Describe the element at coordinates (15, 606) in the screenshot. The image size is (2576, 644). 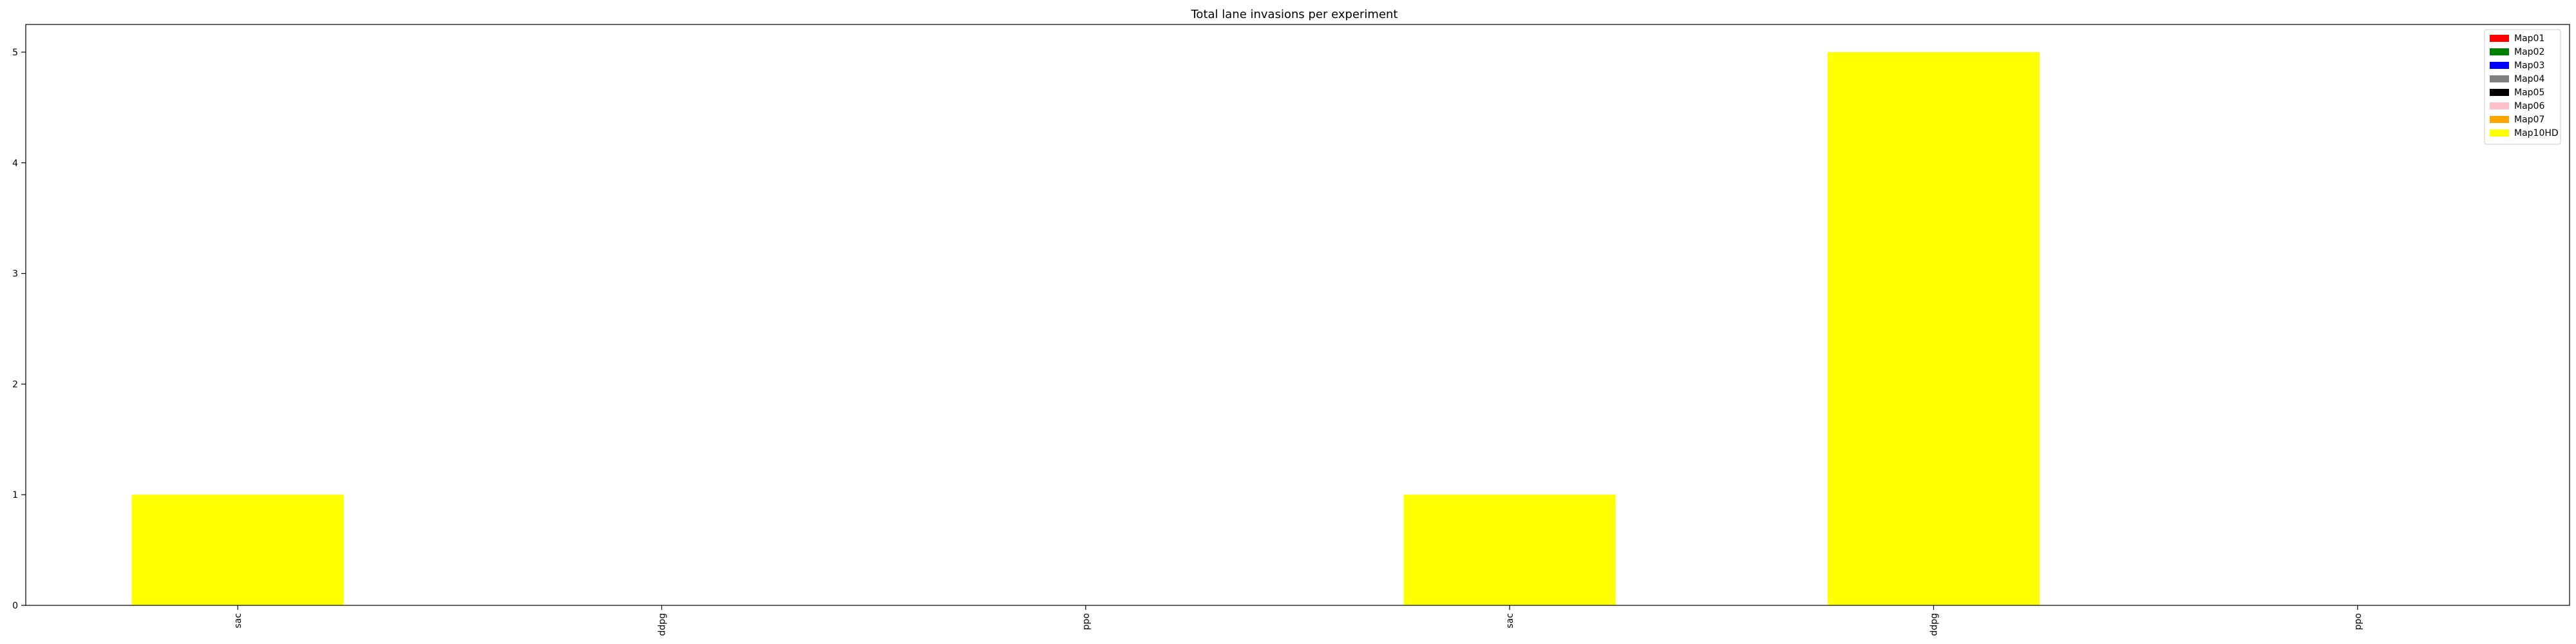
I see `y-tick-label: 0` at that location.